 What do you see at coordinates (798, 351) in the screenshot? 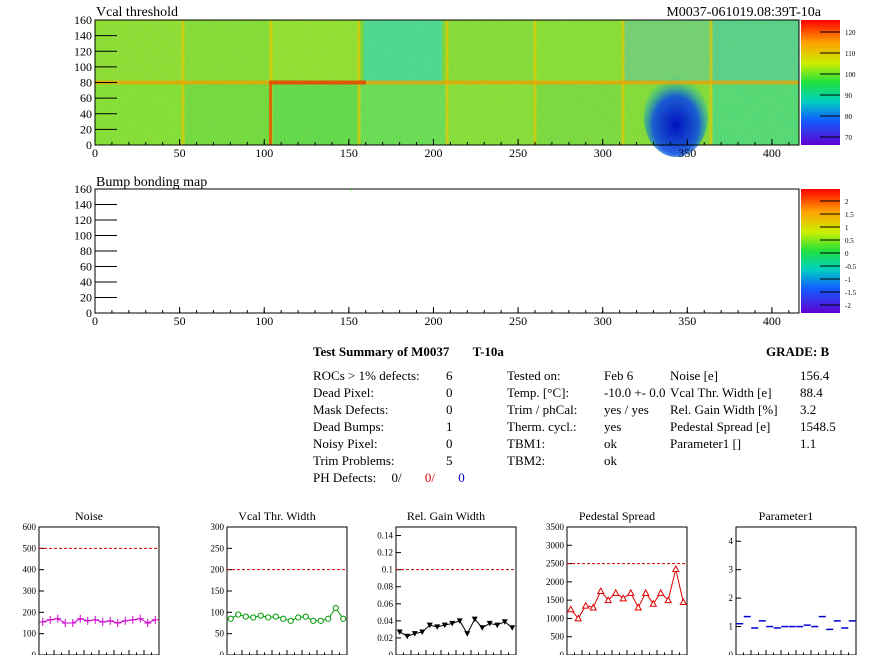
I see `grade-label: GRADE: B` at bounding box center [798, 351].